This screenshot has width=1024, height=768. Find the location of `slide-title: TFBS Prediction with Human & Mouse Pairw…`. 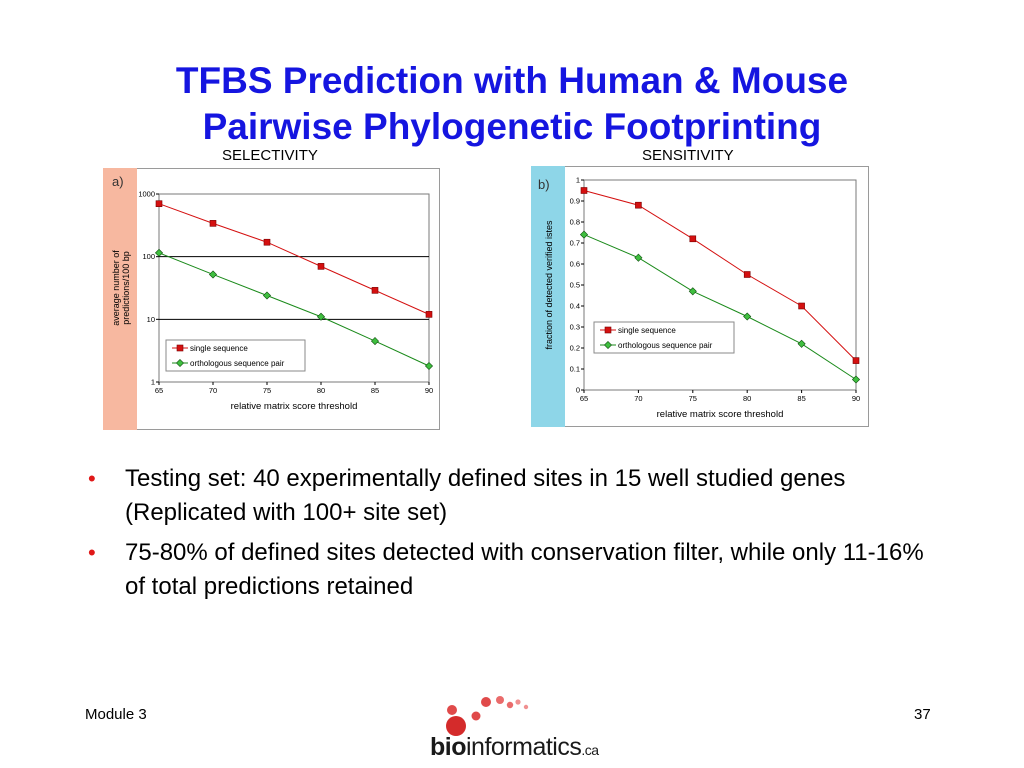

slide-title: TFBS Prediction with Human & Mouse Pairw… is located at coordinates (512, 104).